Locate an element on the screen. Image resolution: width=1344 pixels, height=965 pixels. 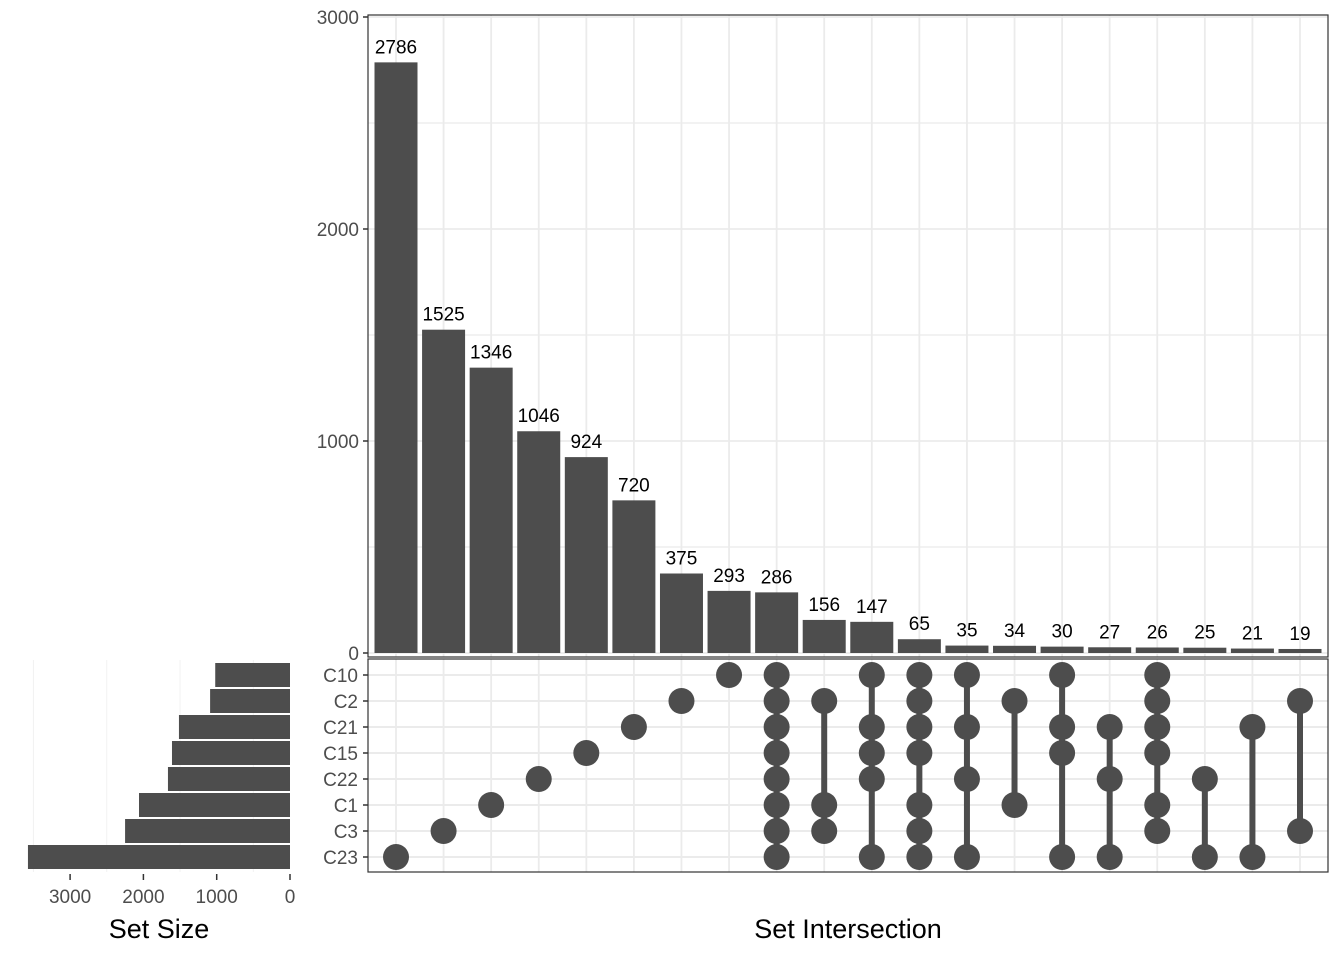
y-tick-label: 0 is located at coordinates (353, 654).